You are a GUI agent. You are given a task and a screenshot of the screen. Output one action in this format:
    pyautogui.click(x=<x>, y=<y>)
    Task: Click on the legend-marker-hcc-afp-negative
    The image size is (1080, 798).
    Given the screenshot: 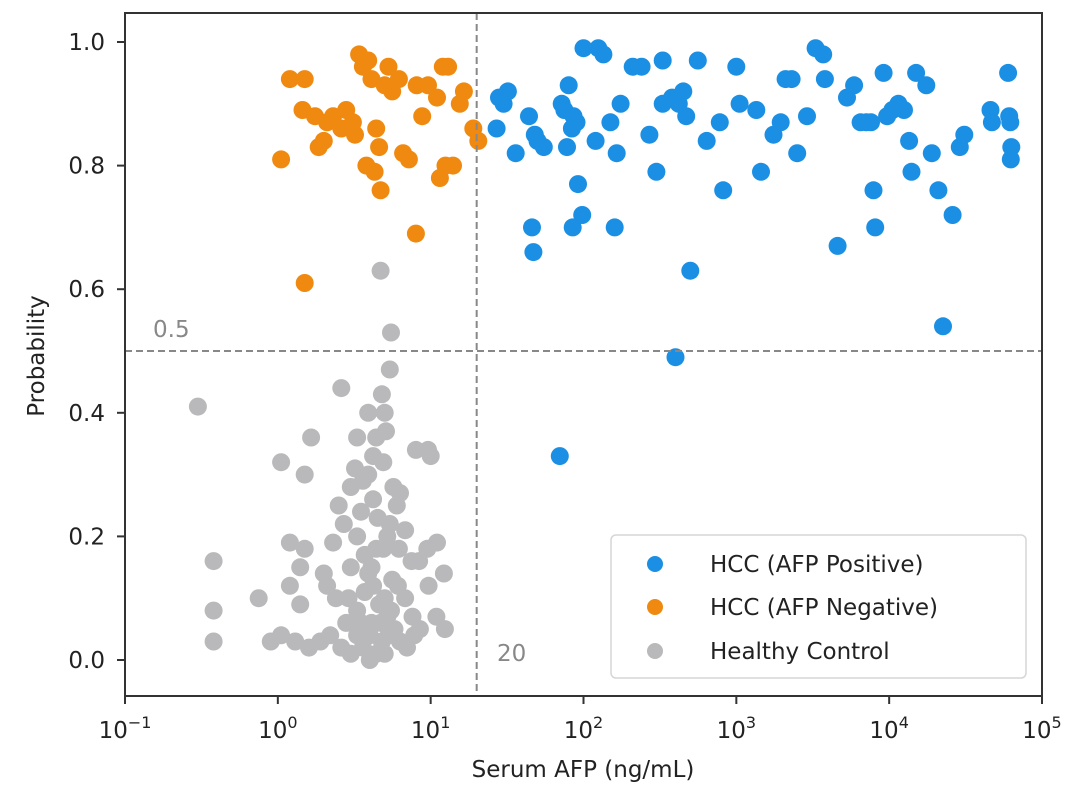 What is the action you would take?
    pyautogui.click(x=655, y=607)
    